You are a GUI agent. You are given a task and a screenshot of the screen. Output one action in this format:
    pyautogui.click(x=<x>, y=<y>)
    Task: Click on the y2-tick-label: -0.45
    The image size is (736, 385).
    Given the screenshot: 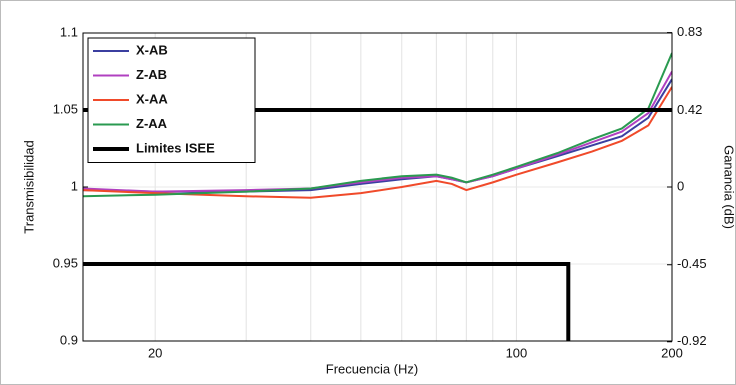 What is the action you would take?
    pyautogui.click(x=692, y=263)
    